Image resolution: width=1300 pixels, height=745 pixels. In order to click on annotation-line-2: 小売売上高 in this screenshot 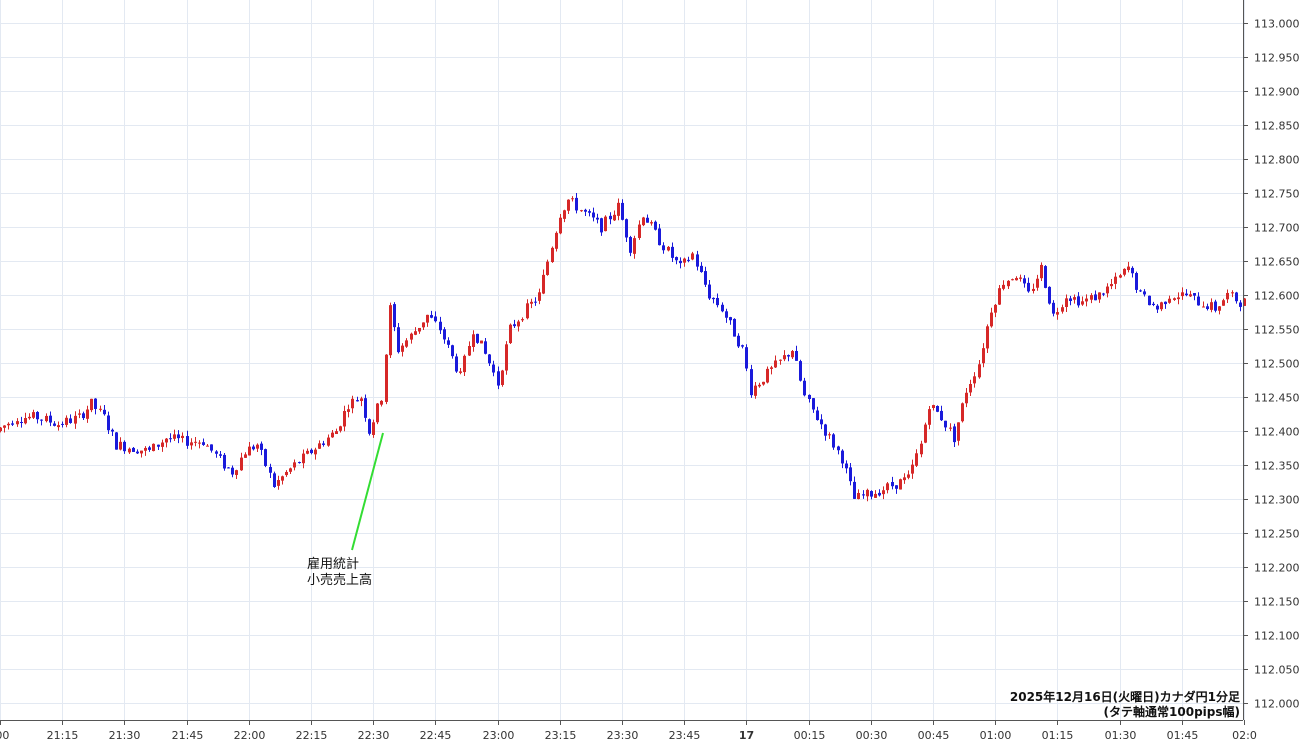, I will do `click(339, 580)`.